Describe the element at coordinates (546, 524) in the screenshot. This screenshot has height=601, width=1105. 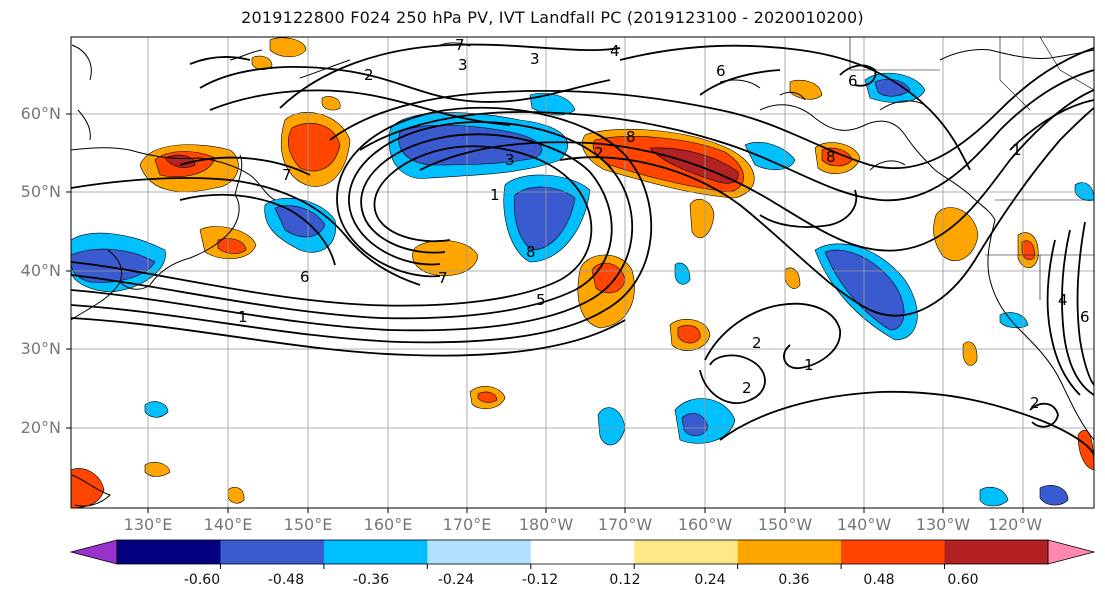
I see `lon-label: 180°W` at that location.